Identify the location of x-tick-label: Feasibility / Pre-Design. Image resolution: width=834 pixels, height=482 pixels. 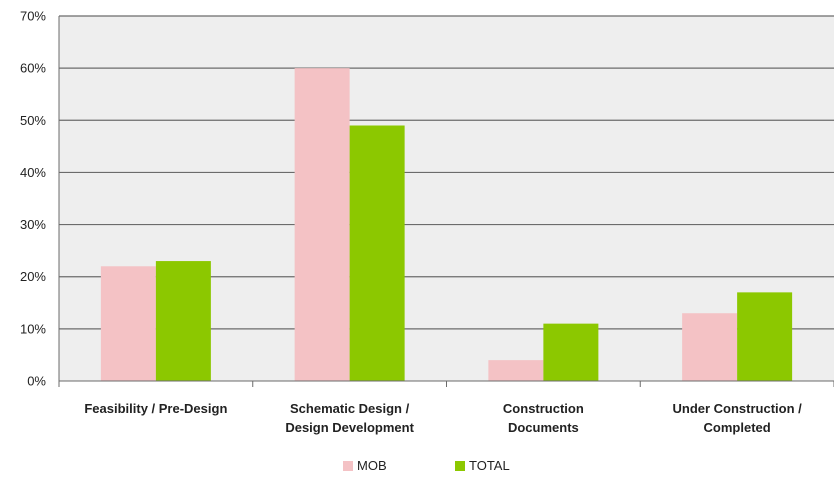
(155, 408).